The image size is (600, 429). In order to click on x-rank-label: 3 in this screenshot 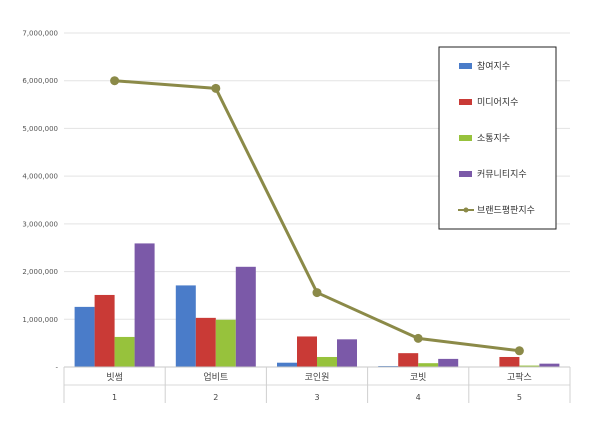, I will do `click(316, 397)`.